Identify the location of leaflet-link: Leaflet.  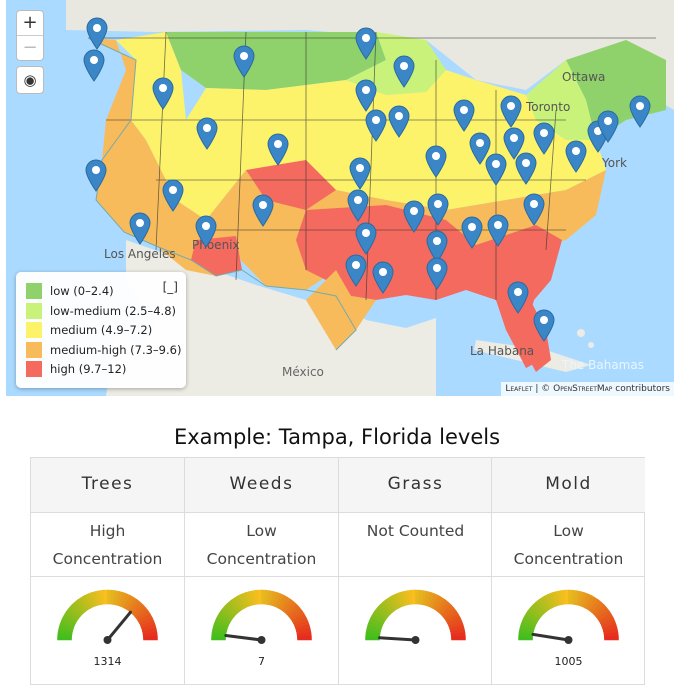
(519, 389).